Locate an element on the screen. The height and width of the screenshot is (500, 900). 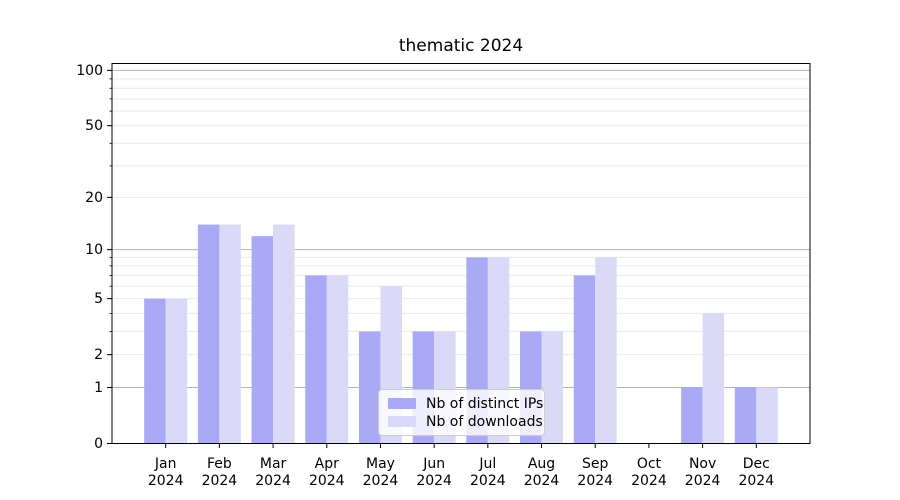
bar-downloads-dec-2024 is located at coordinates (767, 415).